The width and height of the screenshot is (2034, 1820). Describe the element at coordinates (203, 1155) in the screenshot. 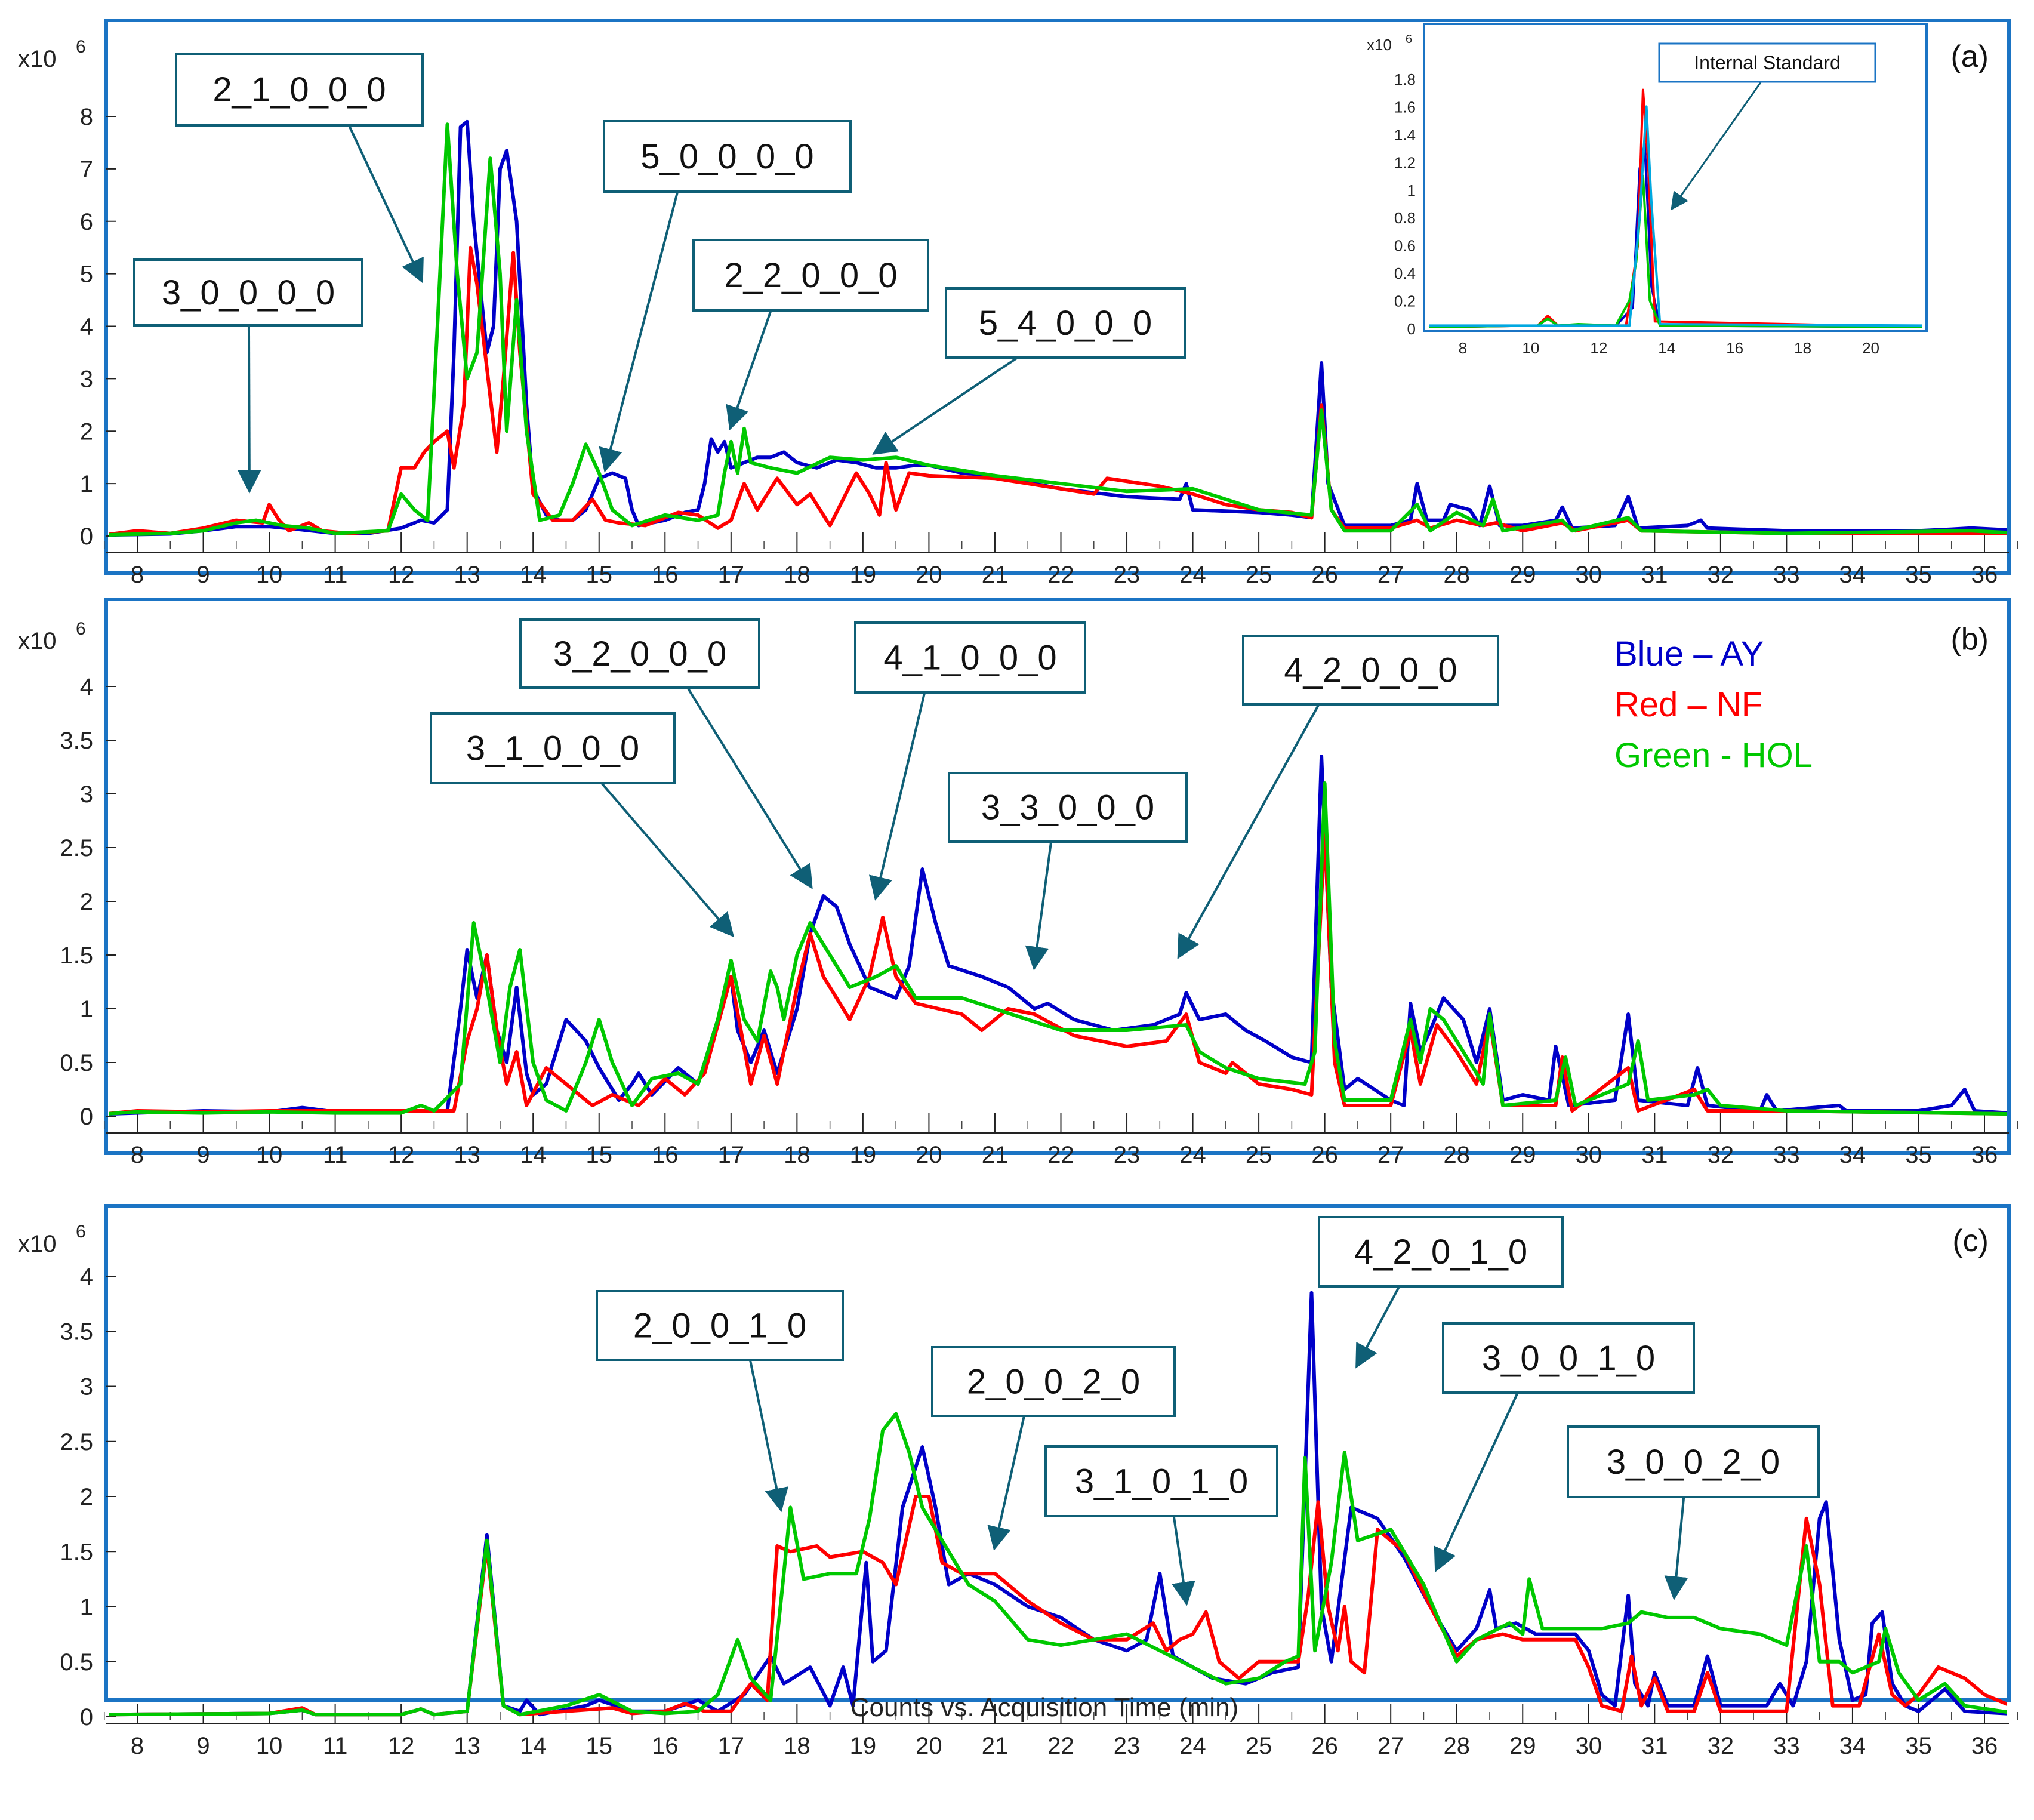

I see `x-tick-label: 9` at that location.